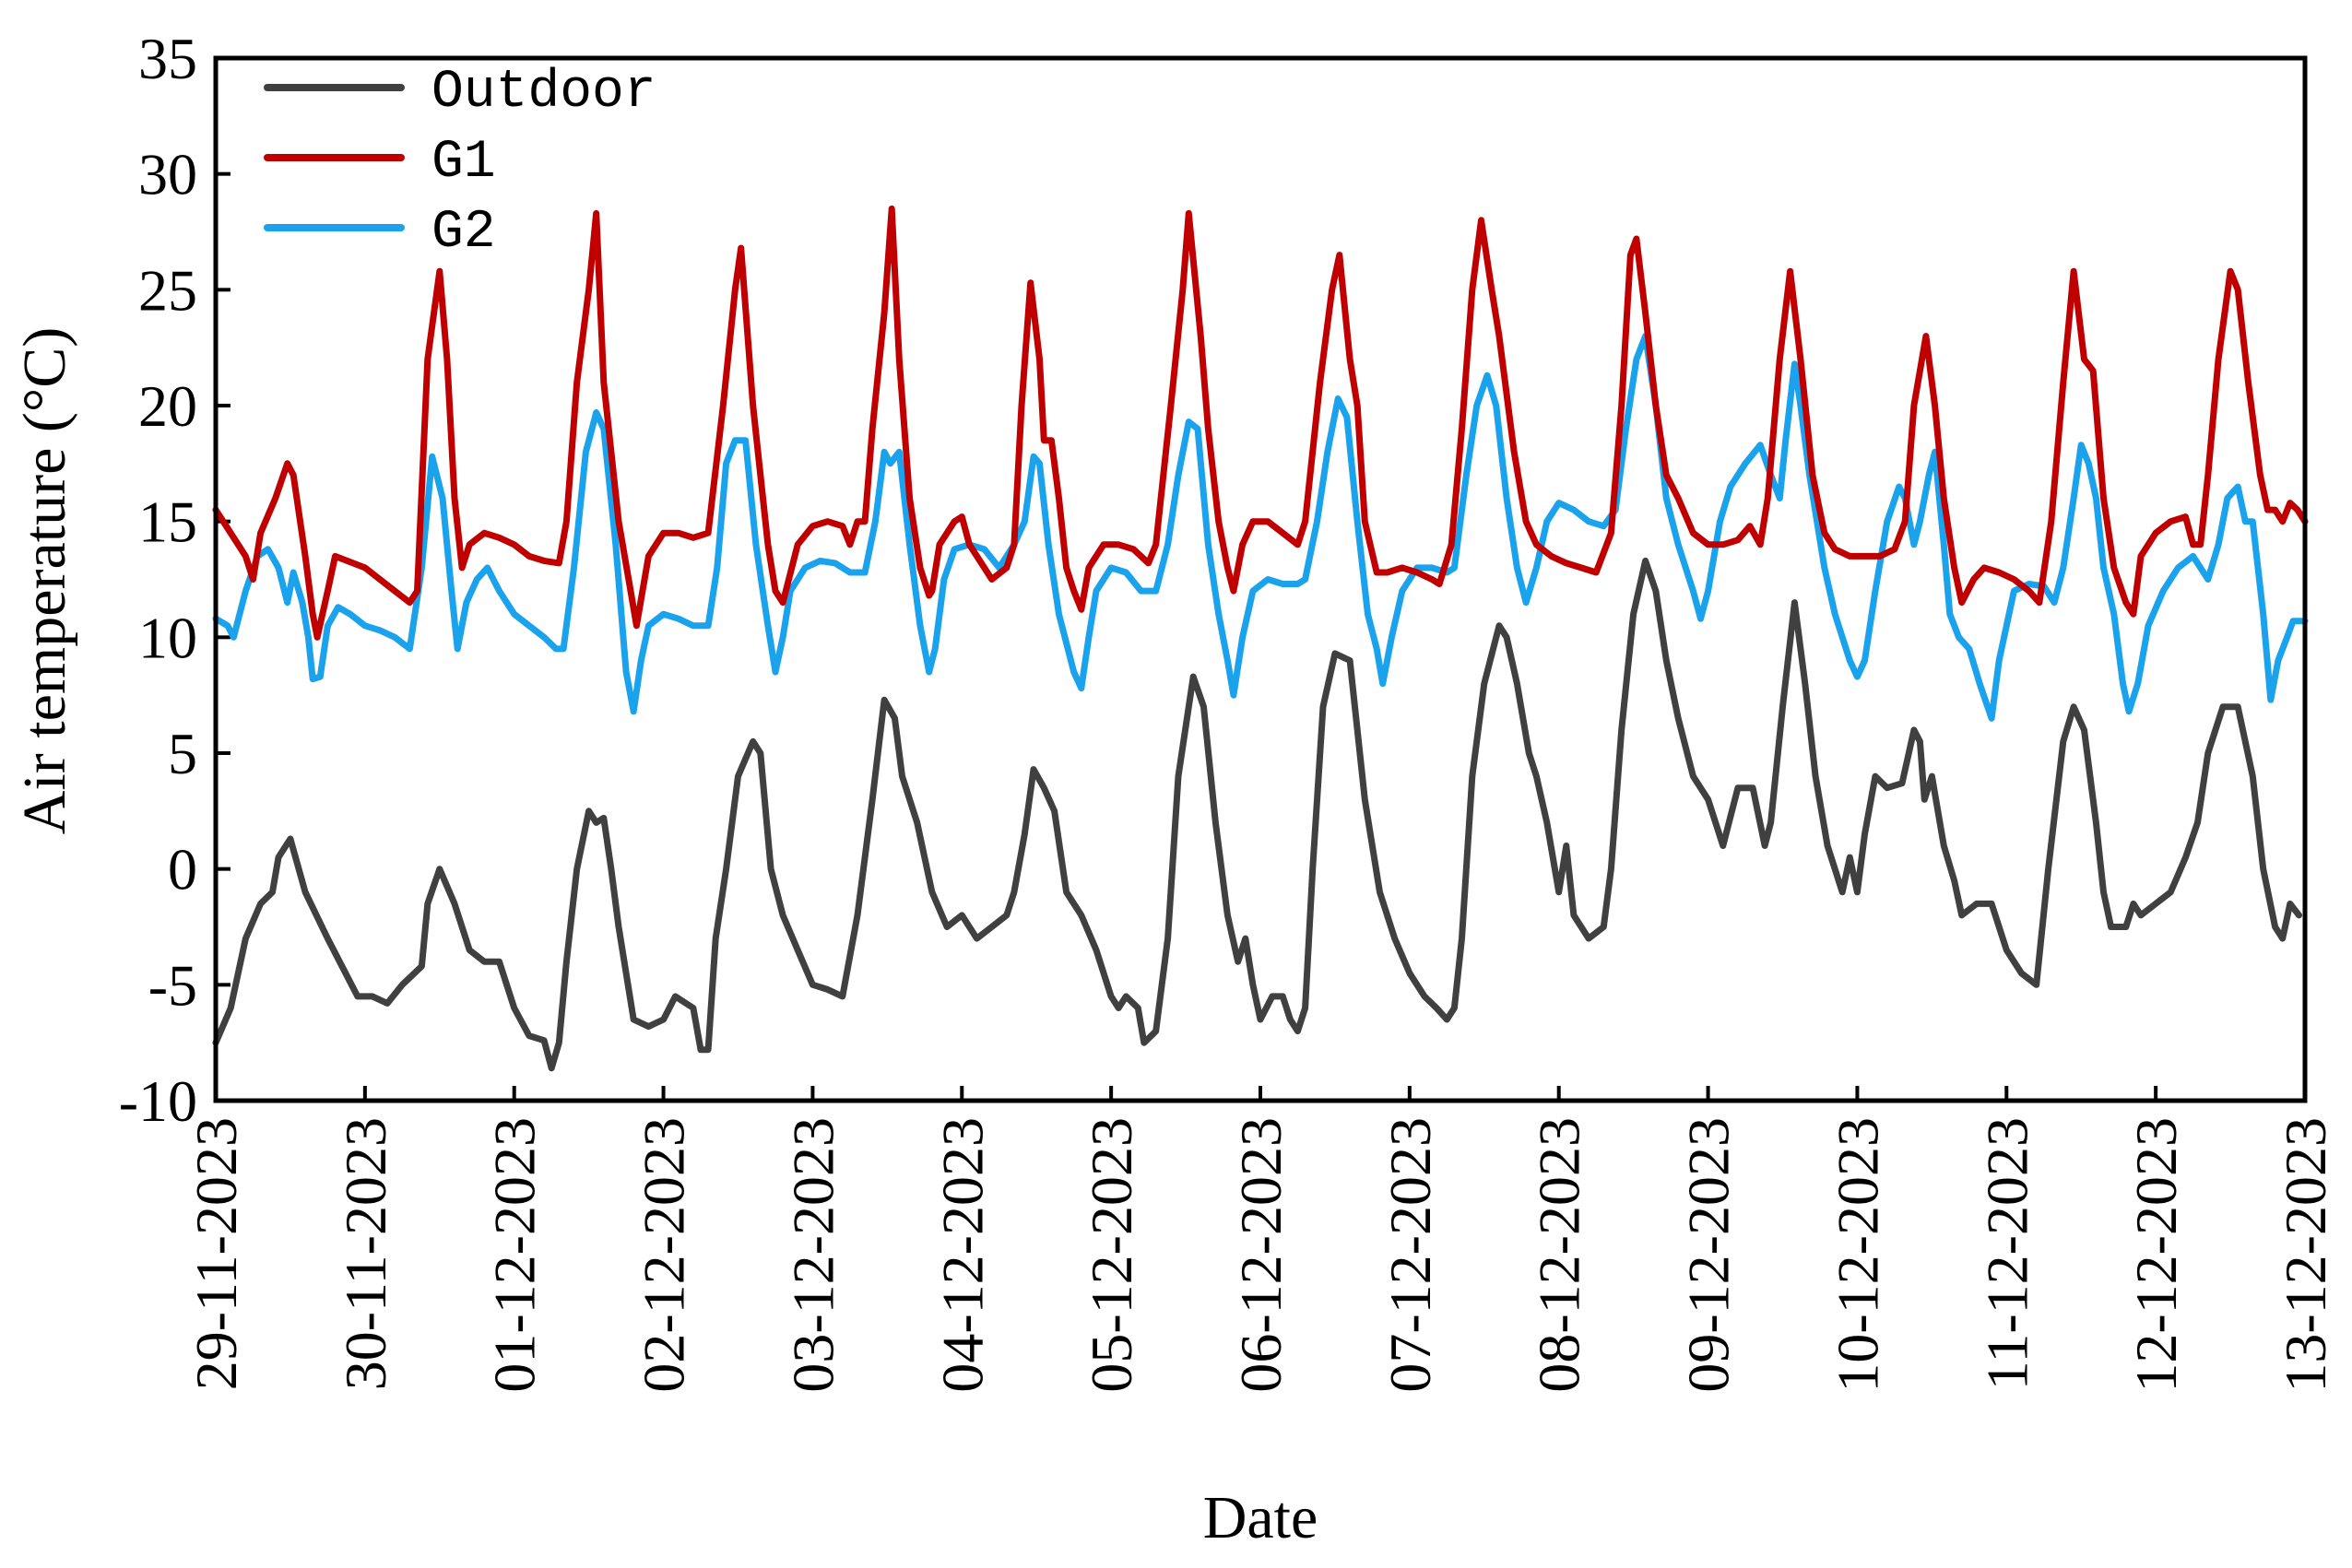 The image size is (2352, 1568). Describe the element at coordinates (167, 59) in the screenshot. I see `y-tick-label: 35` at that location.